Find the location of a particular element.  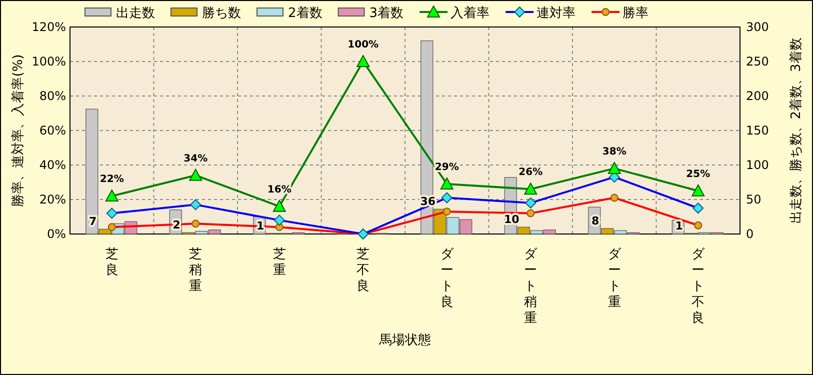

data-label: 38% is located at coordinates (614, 152).